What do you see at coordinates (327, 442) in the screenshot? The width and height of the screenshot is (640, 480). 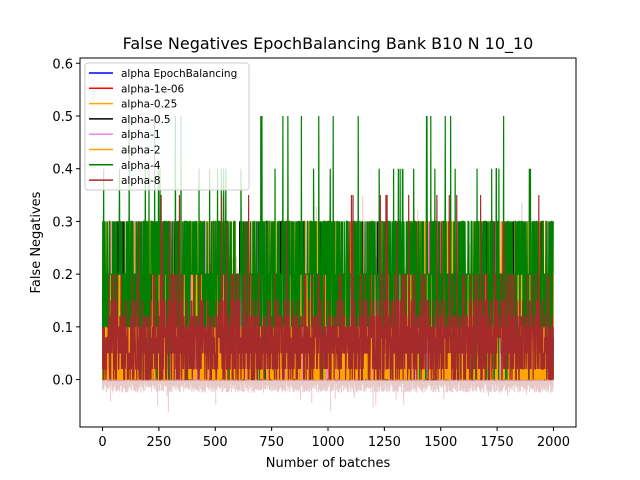 I see `x-tick-label: 1000` at bounding box center [327, 442].